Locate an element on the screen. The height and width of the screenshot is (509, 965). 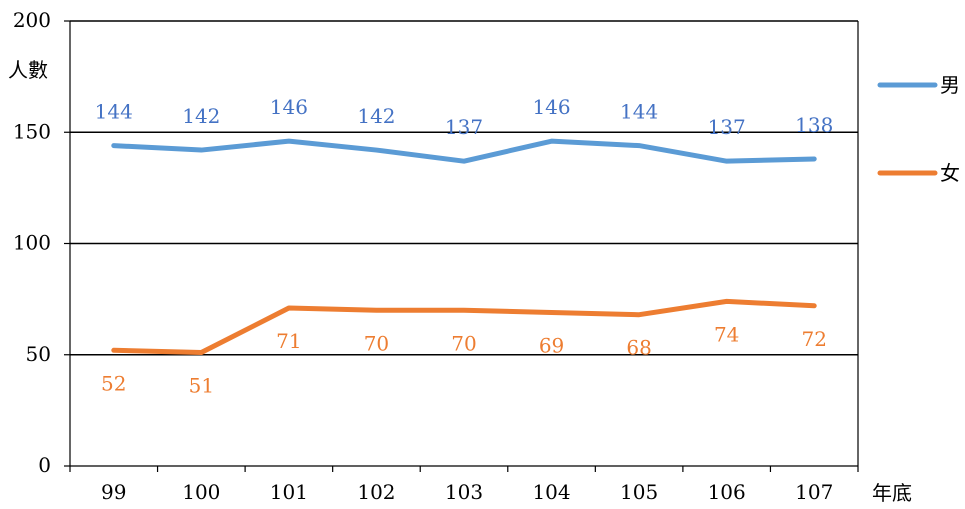
data-label: 72 is located at coordinates (813, 339).